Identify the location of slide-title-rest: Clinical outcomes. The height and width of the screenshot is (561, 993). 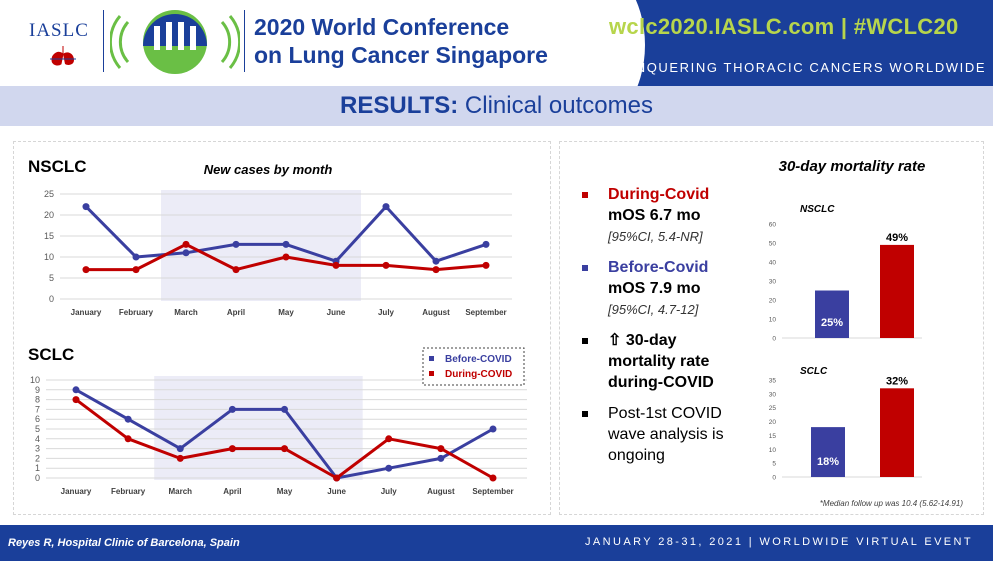
(555, 105).